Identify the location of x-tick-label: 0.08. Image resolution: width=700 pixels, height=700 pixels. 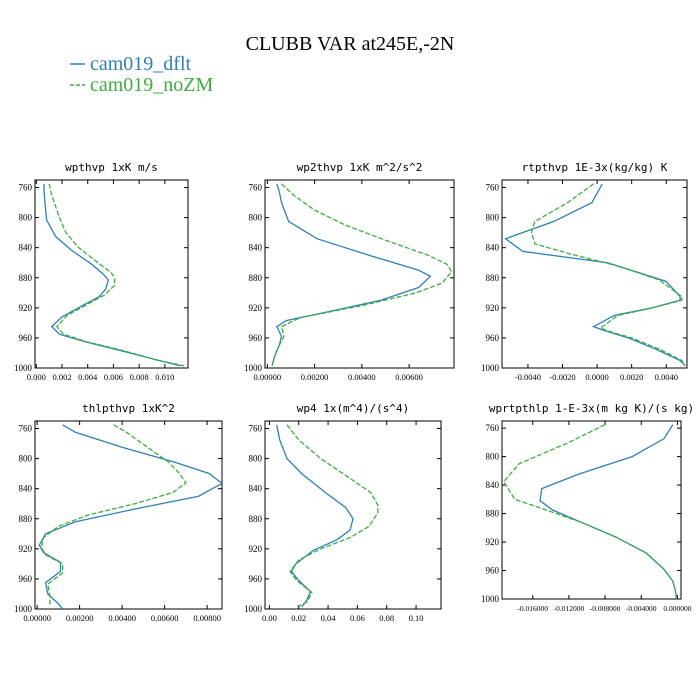
(386, 618).